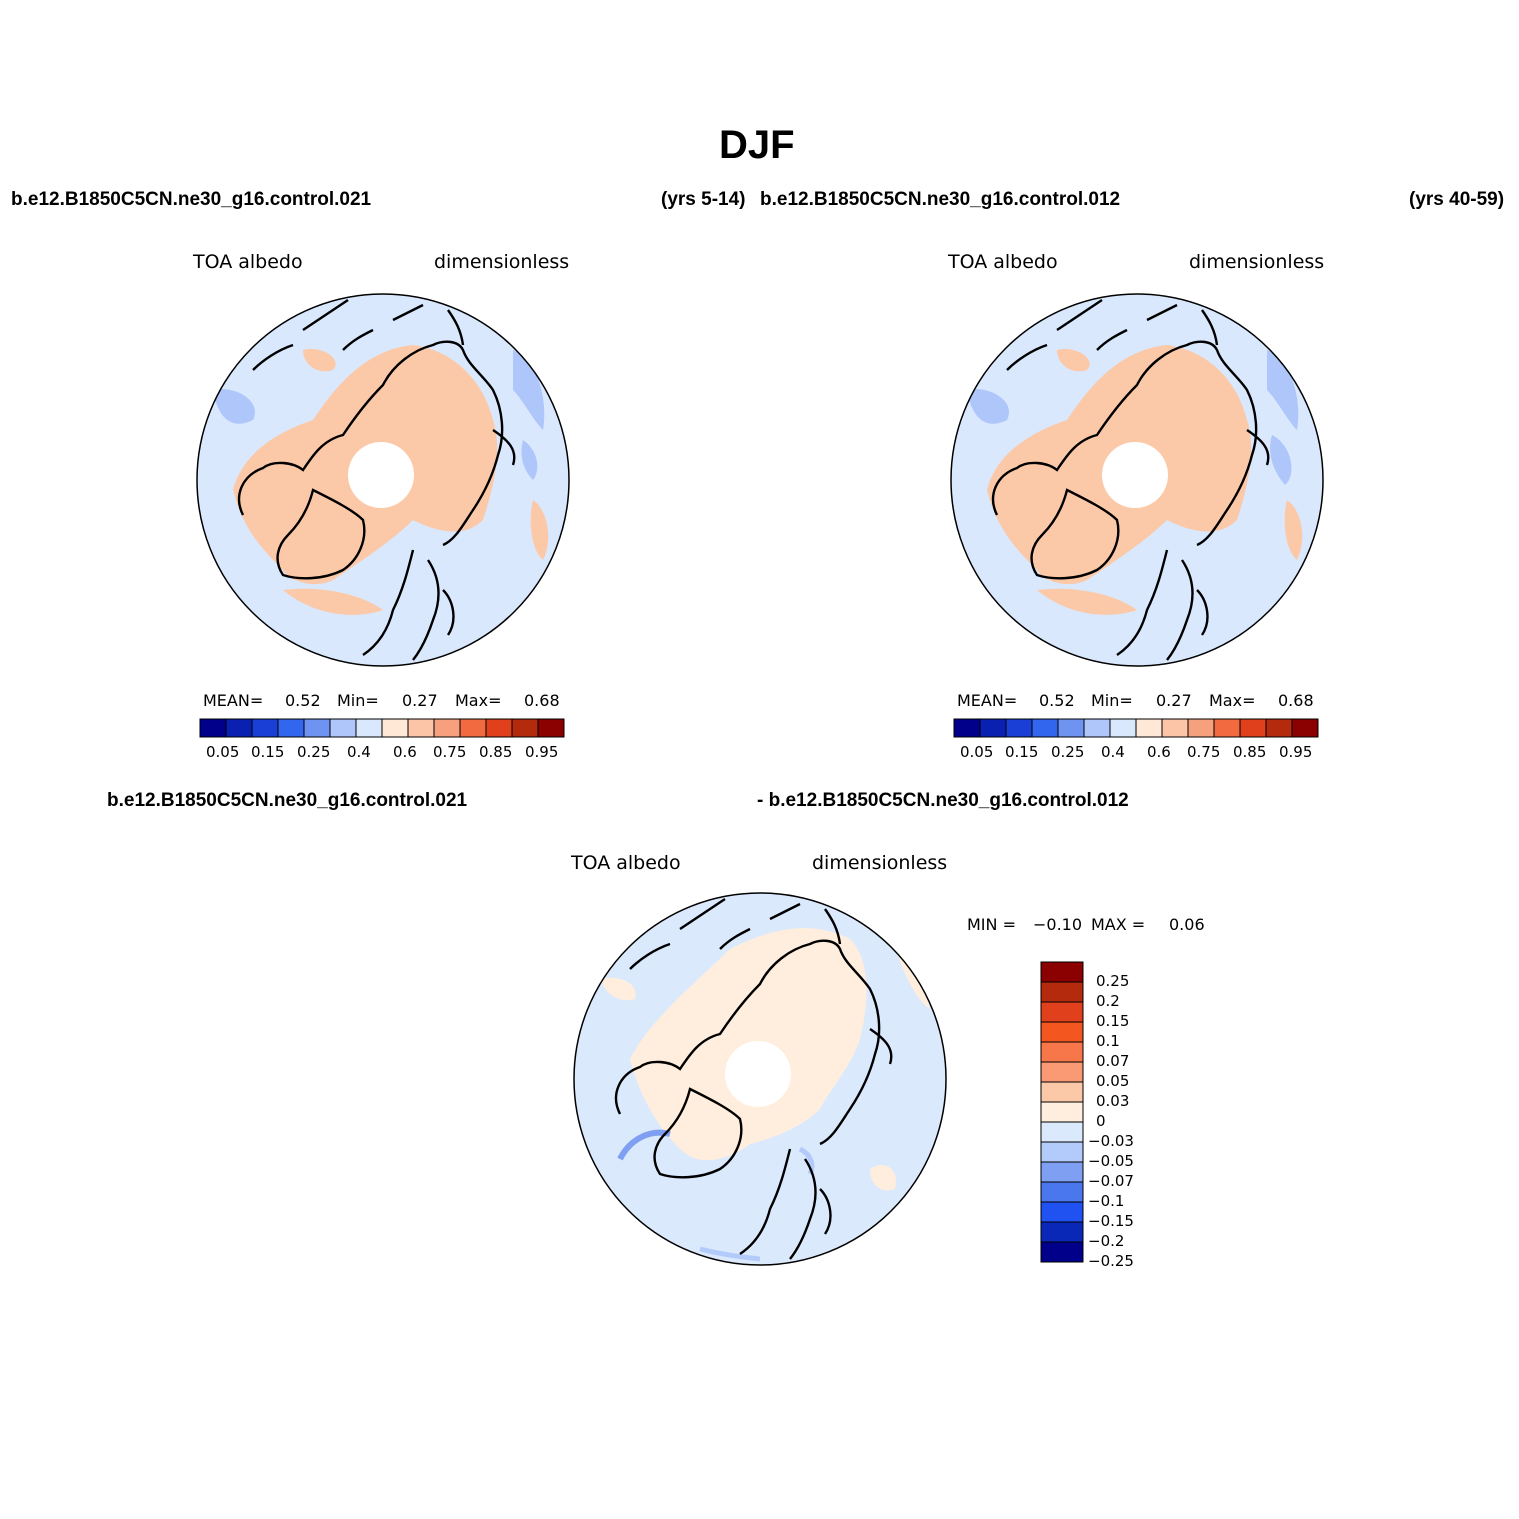  I want to click on panel1-tick-label: 0.25, so click(314, 752).